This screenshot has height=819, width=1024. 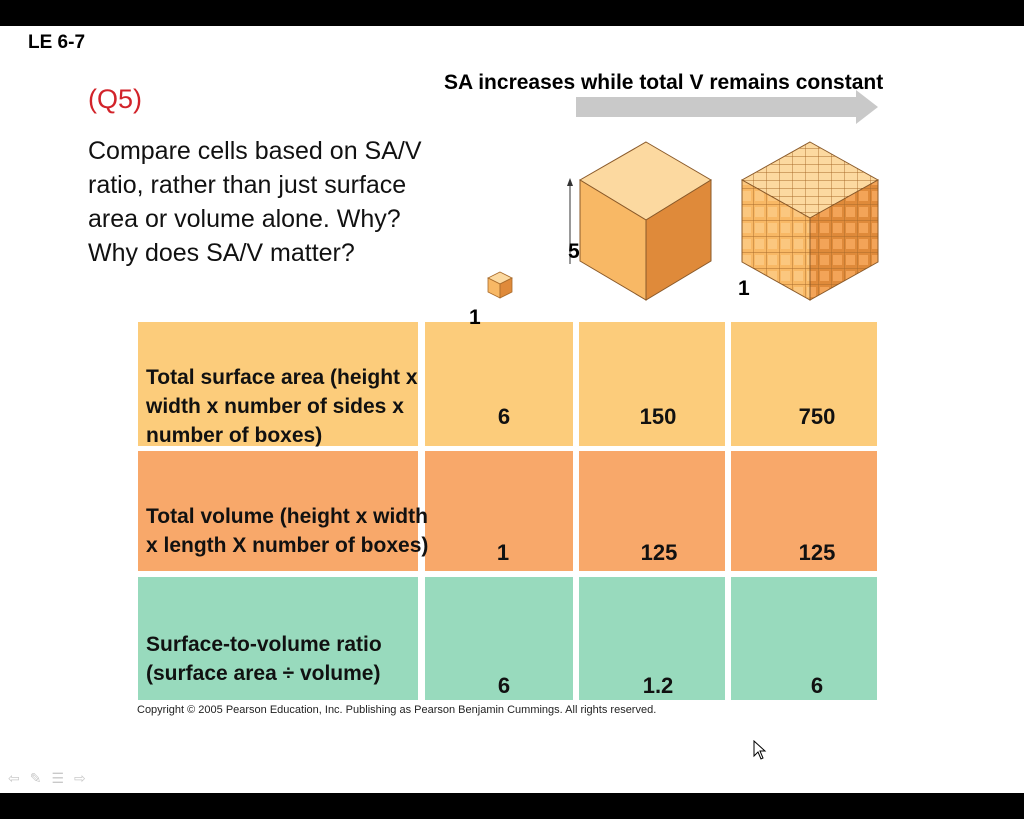 I want to click on cube-grid-icon, so click(x=810, y=221).